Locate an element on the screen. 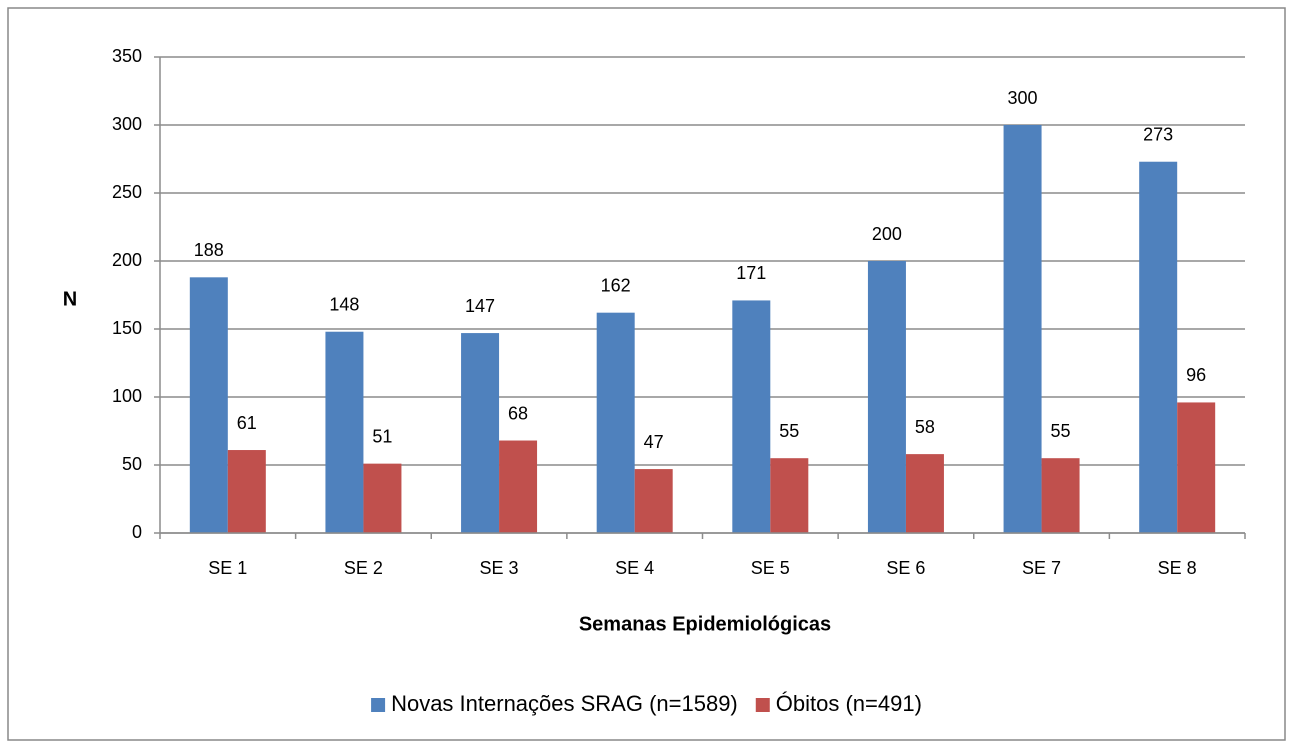 The height and width of the screenshot is (748, 1293). y-tick-label: 50 is located at coordinates (132, 464).